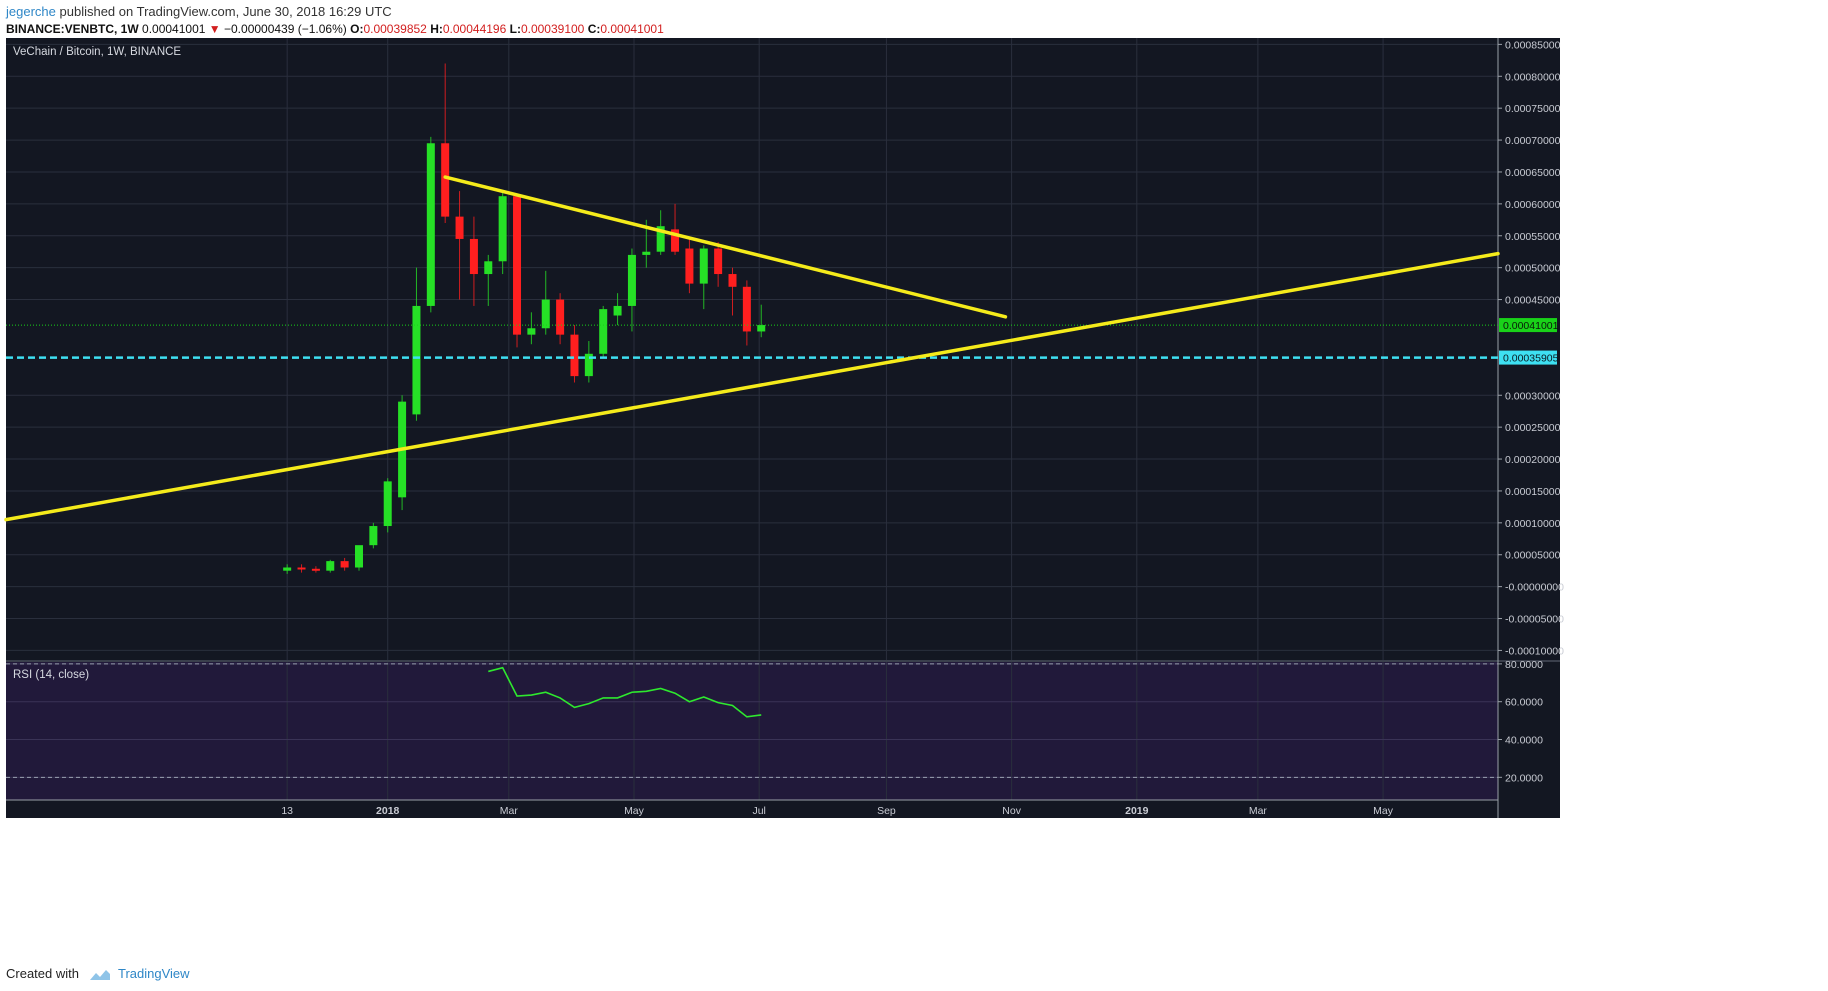 The image size is (1828, 991). I want to click on price-tick-label: -0.00005000, so click(1534, 620).